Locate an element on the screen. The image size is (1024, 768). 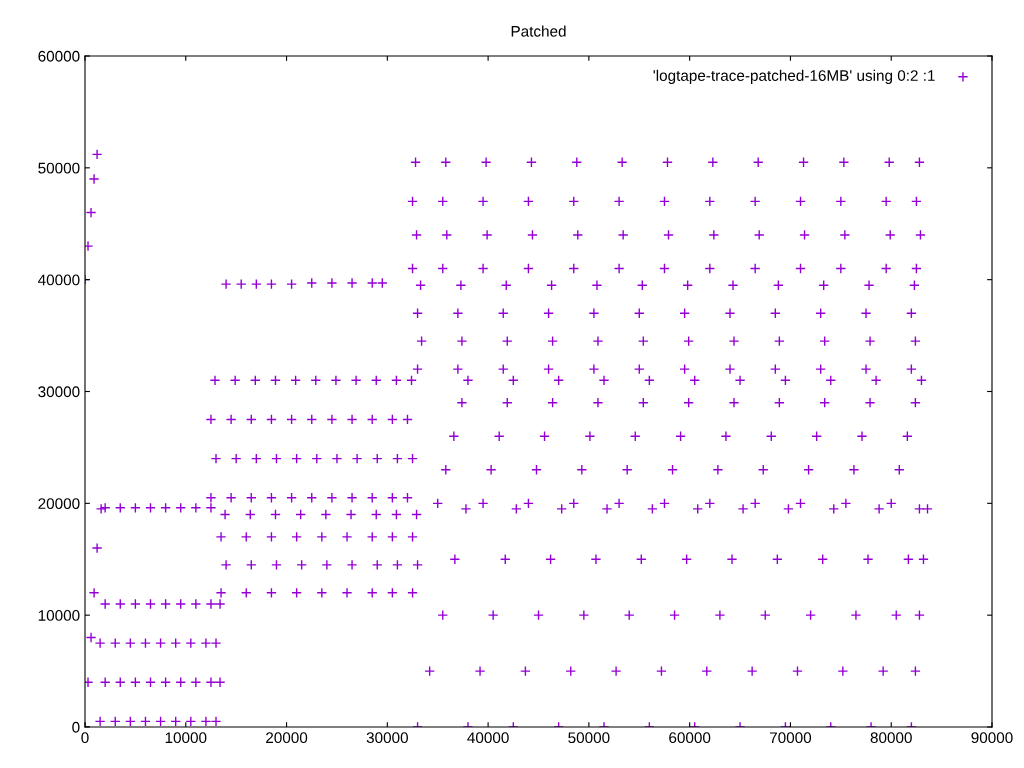
y-tick-label: 30000 is located at coordinates (59, 392).